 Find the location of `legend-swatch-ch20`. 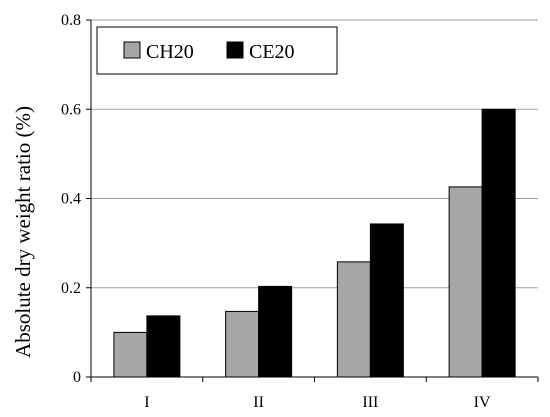

legend-swatch-ch20 is located at coordinates (132, 50).